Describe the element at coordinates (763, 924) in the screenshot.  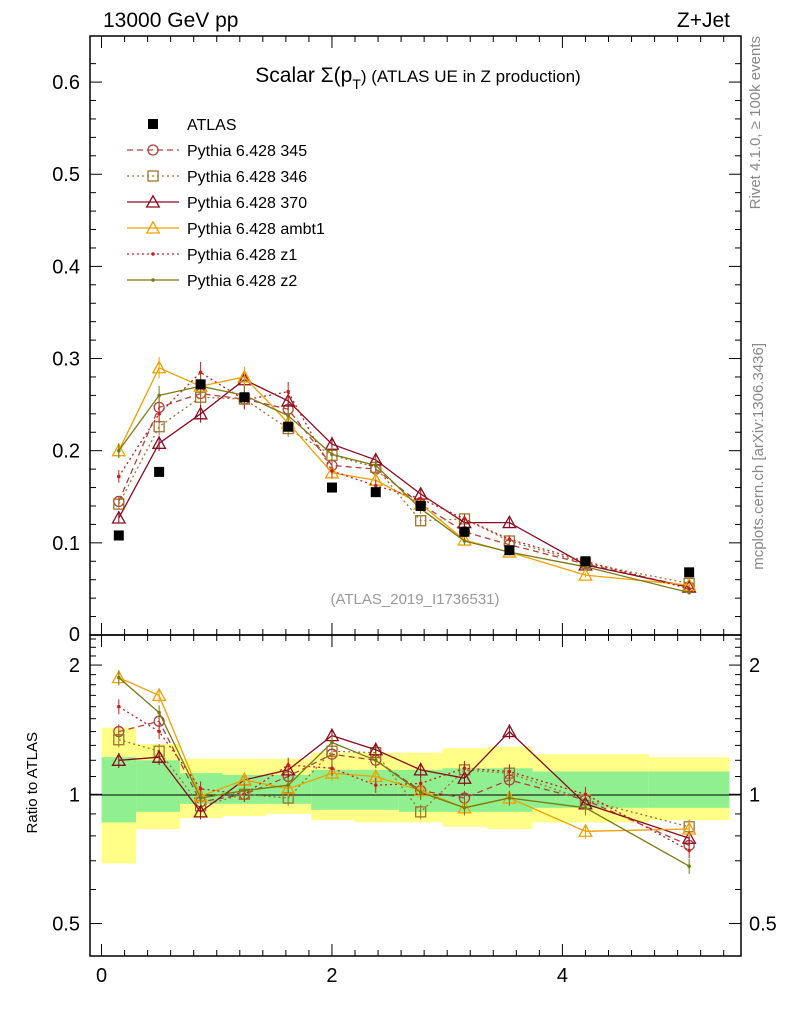
I see `ratio-y-tick-label-right: 0.5` at that location.